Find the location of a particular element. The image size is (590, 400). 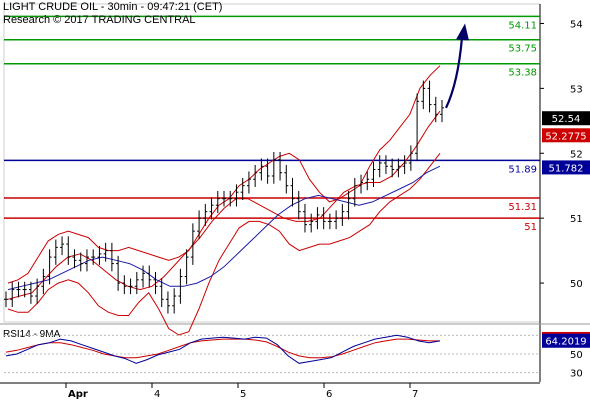

rsi-ma-line is located at coordinates (222, 348).